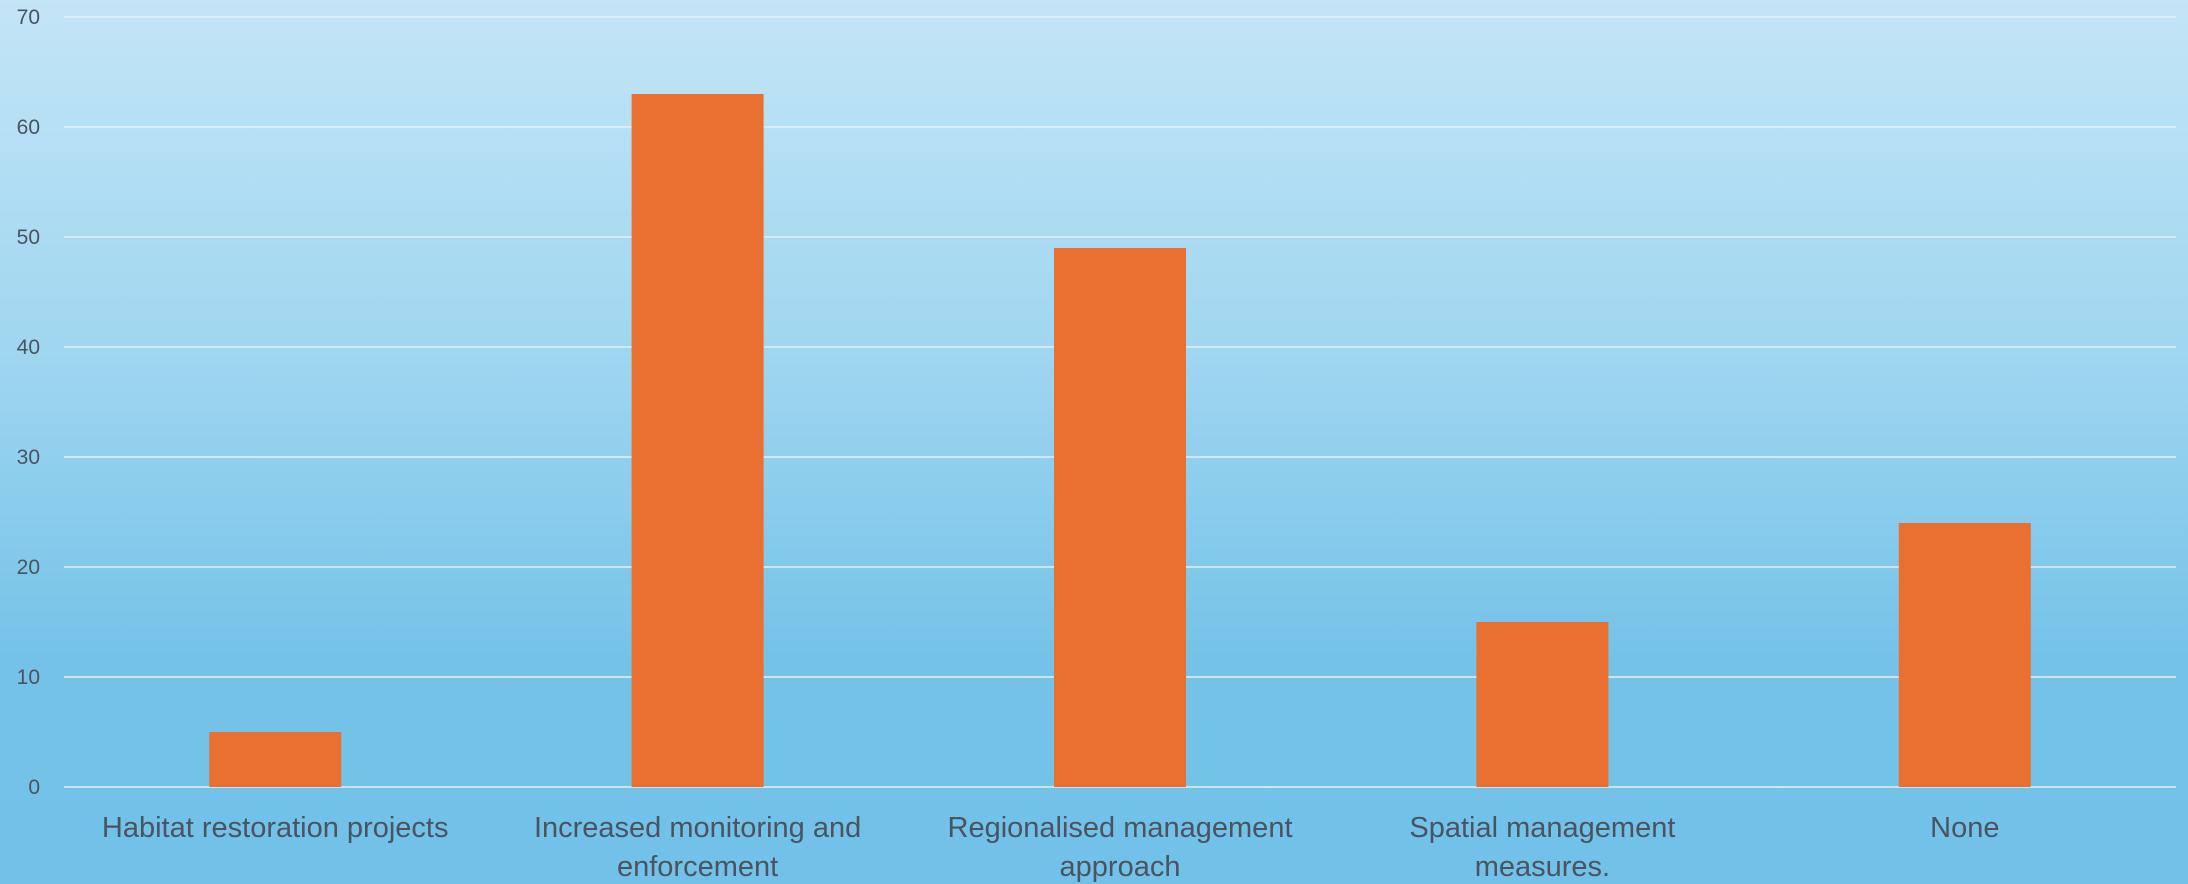 Image resolution: width=2188 pixels, height=884 pixels. I want to click on y-tick-label: 40, so click(28, 347).